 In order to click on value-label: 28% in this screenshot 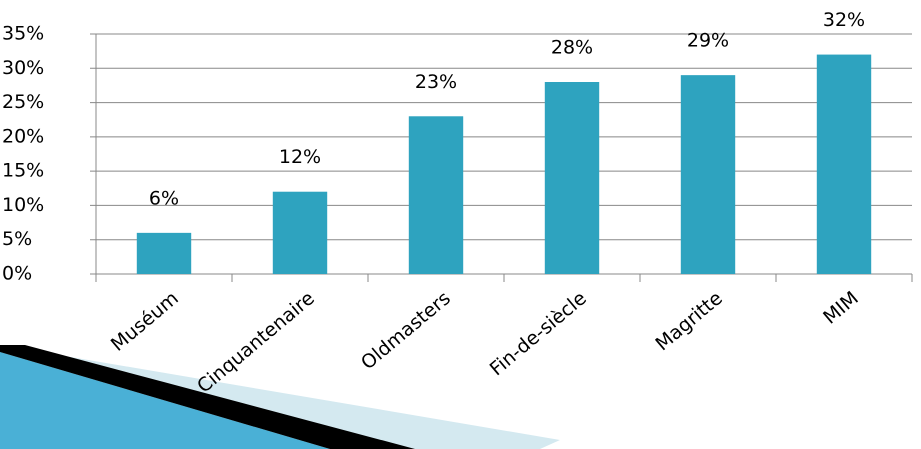, I will do `click(572, 48)`.